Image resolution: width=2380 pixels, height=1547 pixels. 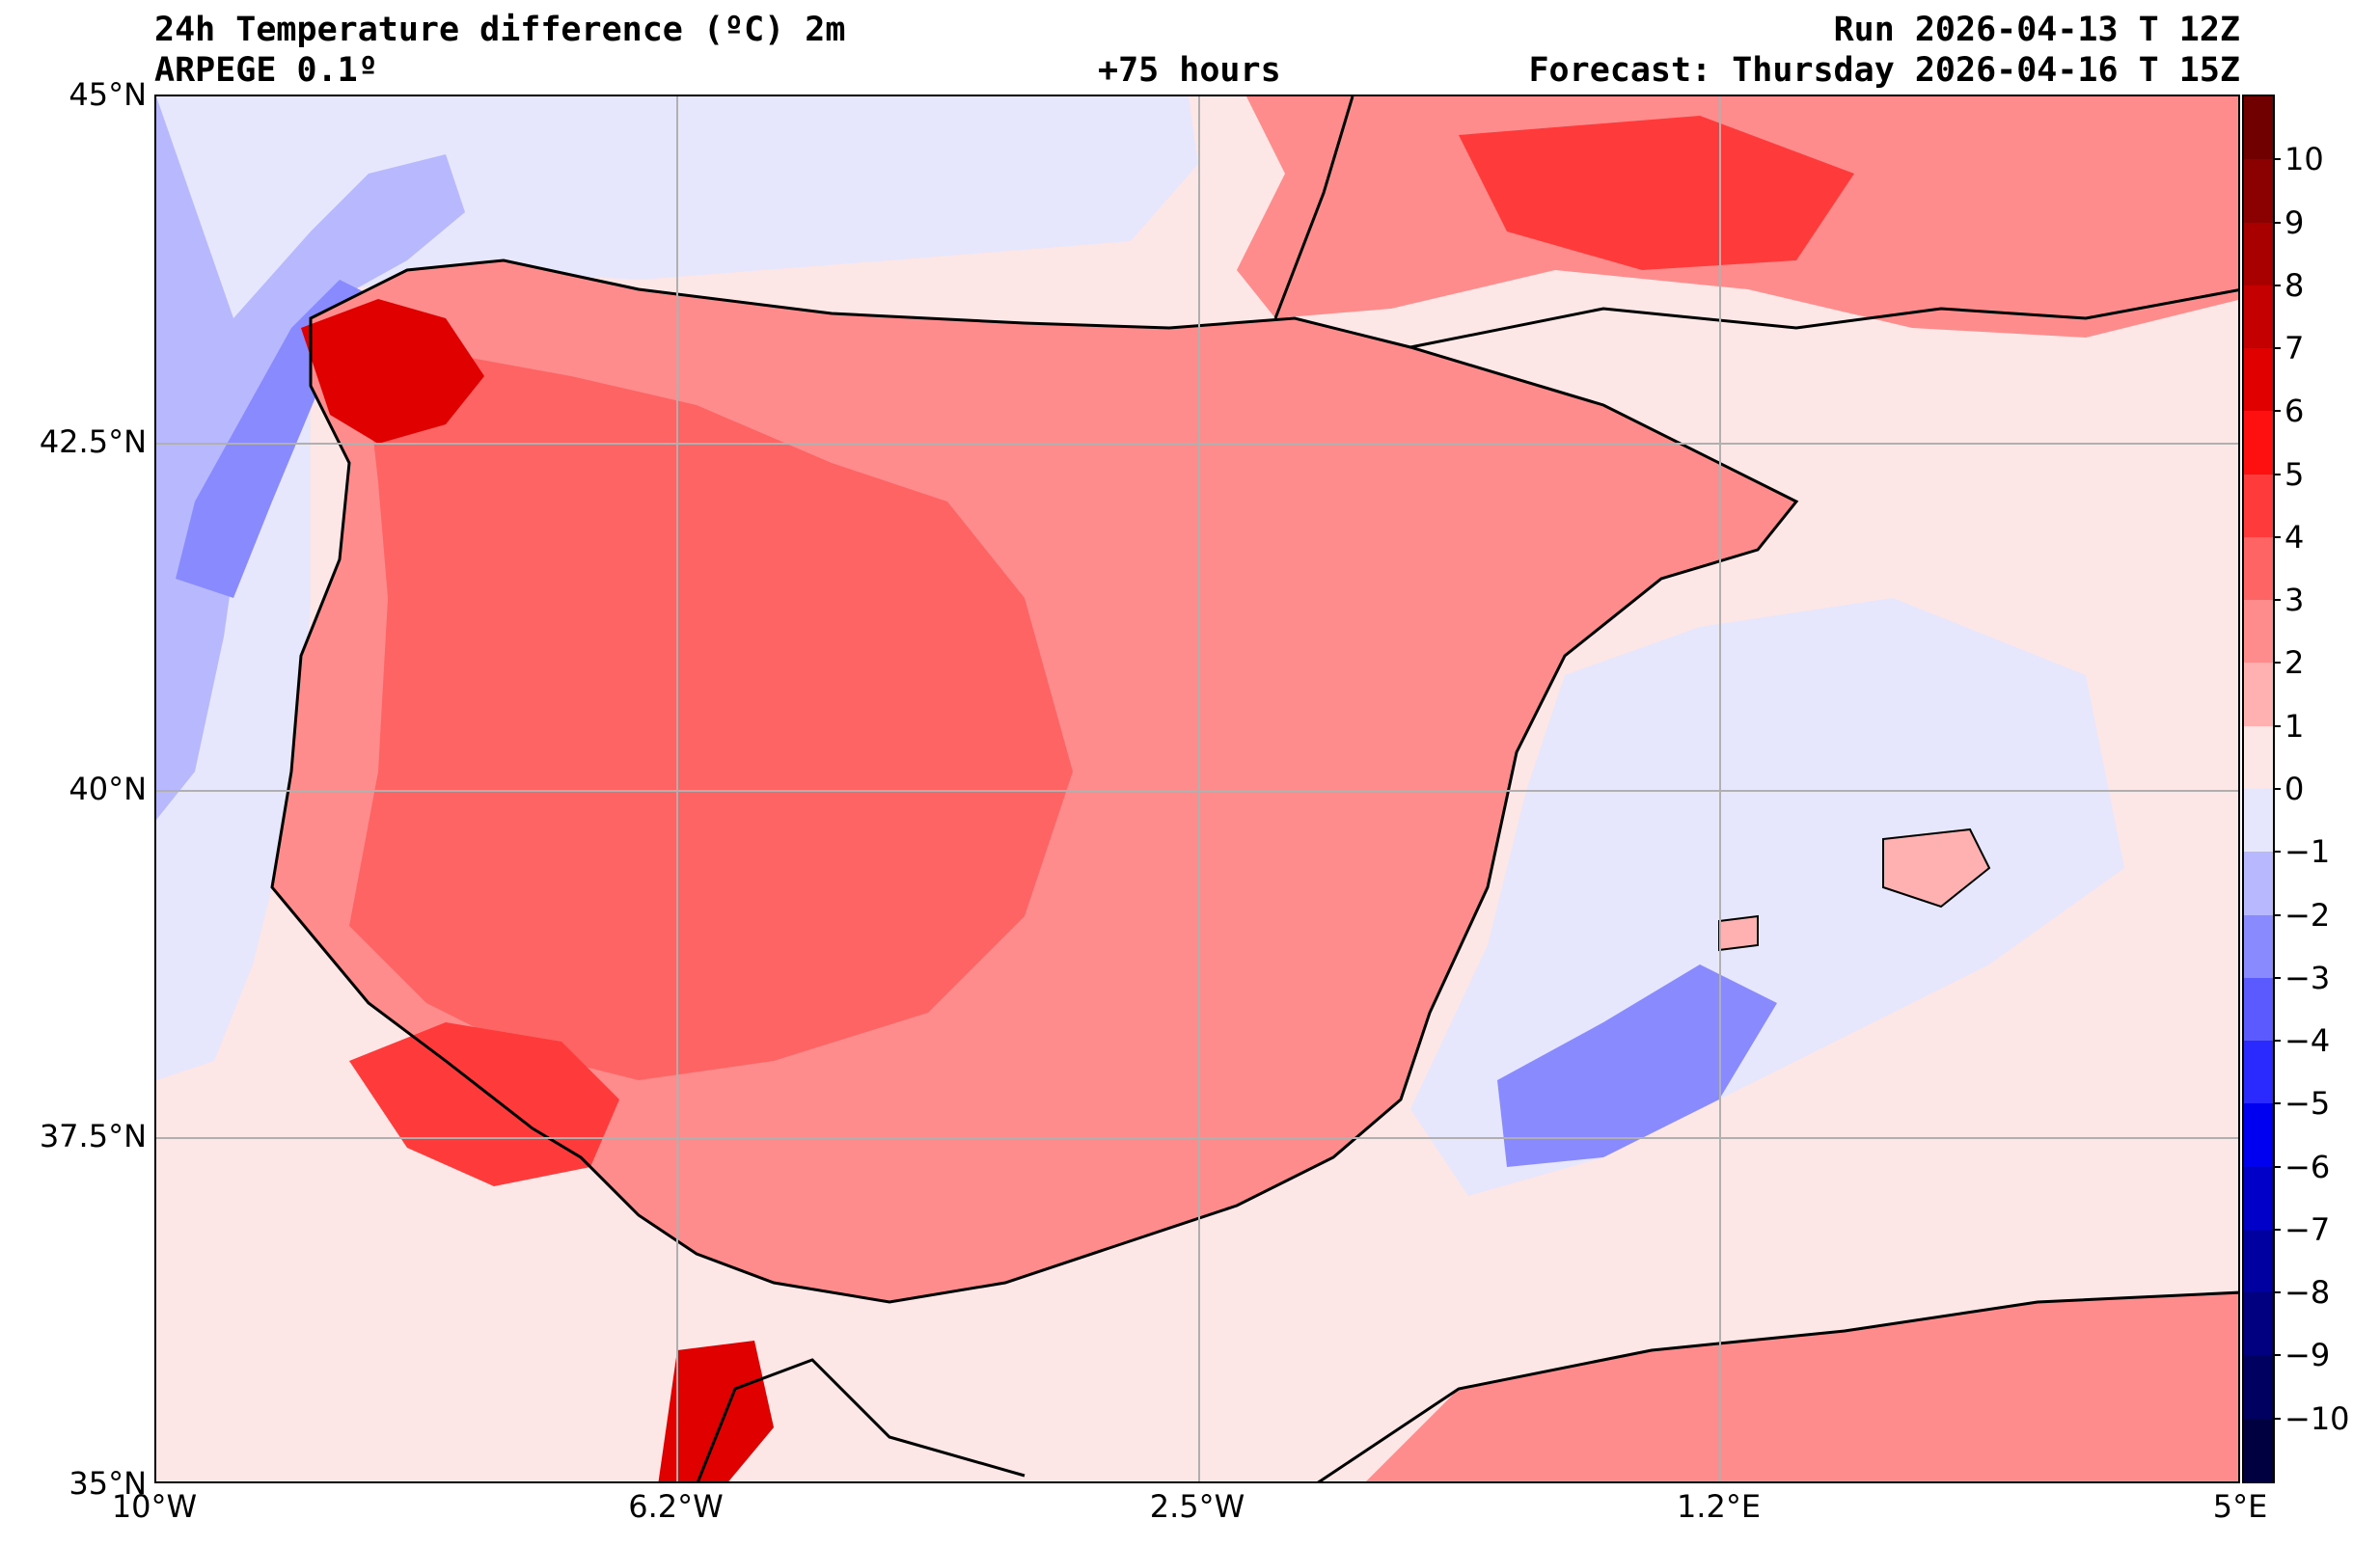 I want to click on galicia-hot-spot, so click(x=393, y=371).